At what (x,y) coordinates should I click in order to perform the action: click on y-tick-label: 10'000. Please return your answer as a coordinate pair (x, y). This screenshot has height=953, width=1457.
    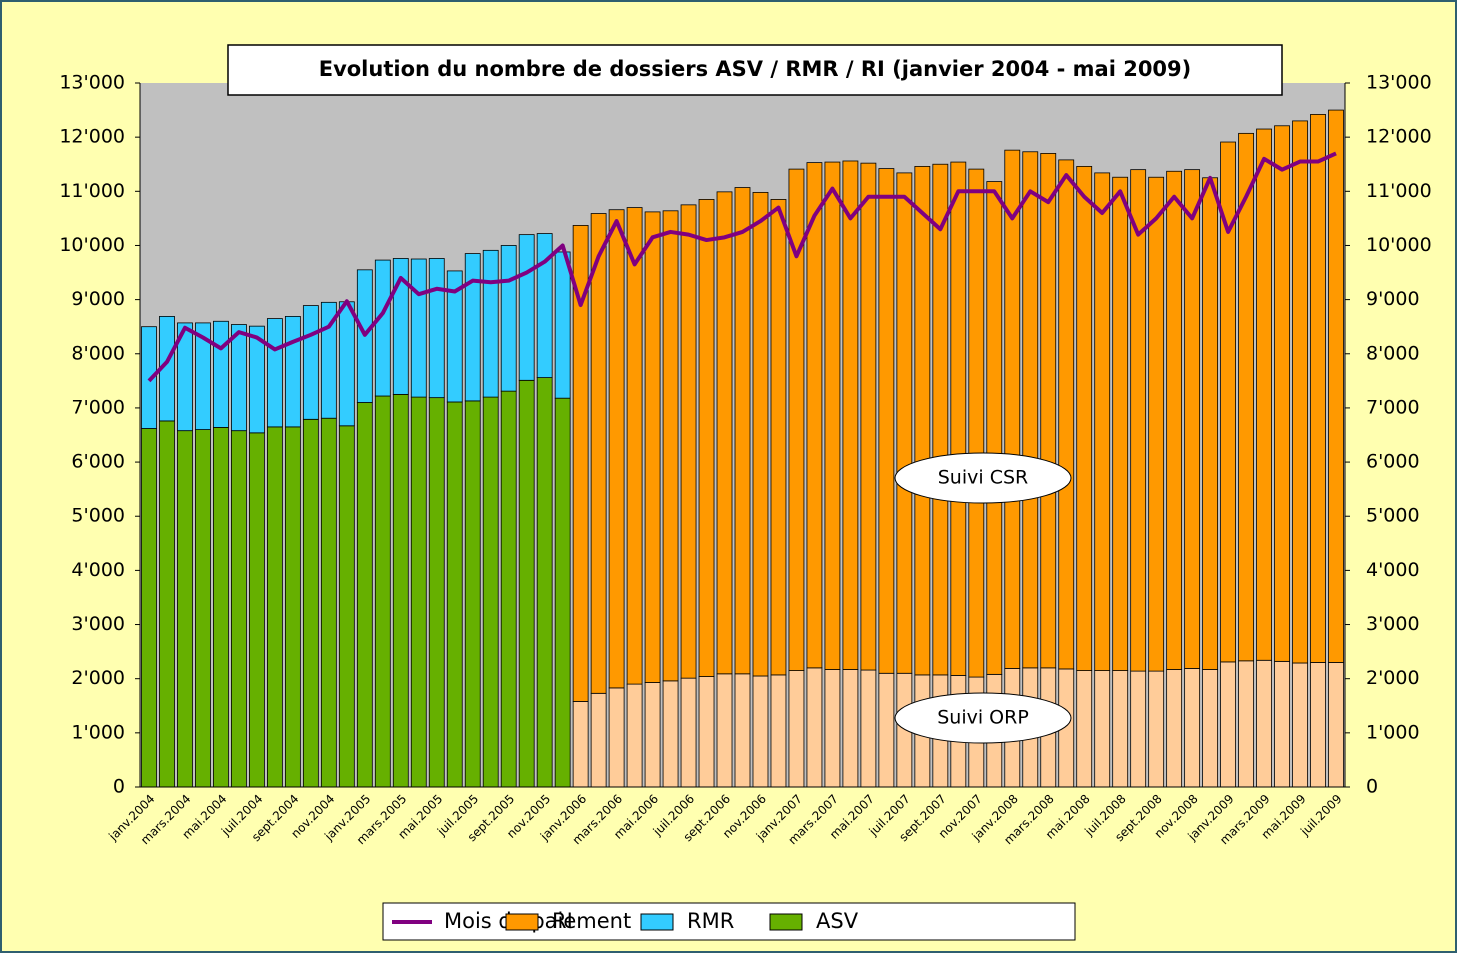
    Looking at the image, I should click on (92, 245).